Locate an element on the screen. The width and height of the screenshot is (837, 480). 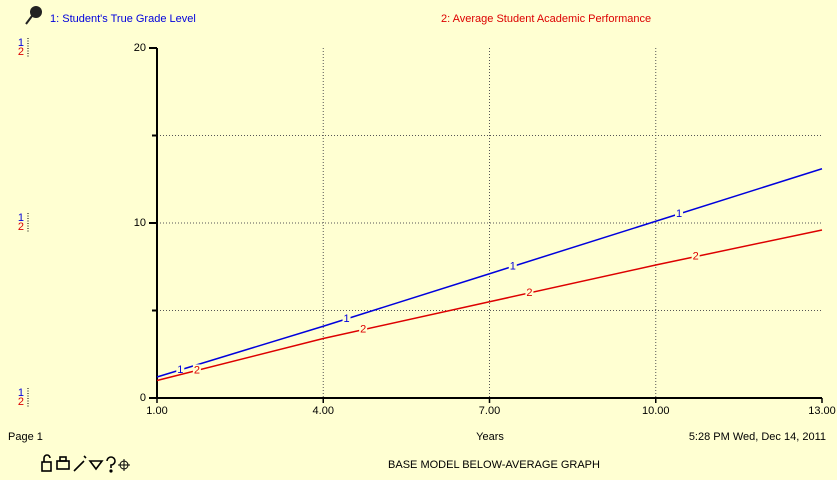
x-tick-label: 4.00 is located at coordinates (323, 411).